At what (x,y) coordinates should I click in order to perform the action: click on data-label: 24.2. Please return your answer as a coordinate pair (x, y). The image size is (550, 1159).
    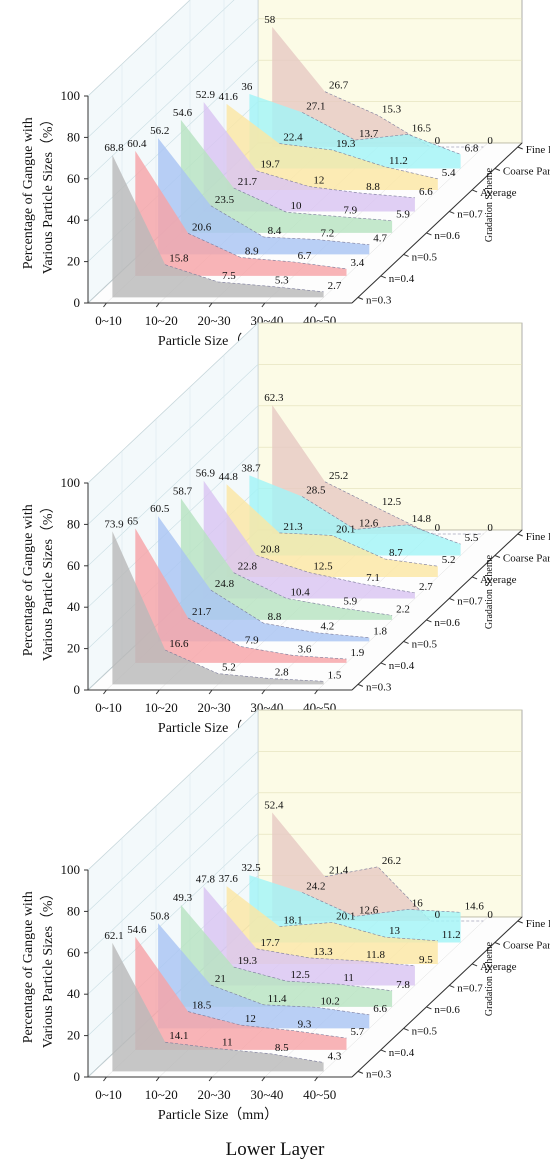
    Looking at the image, I should click on (315, 886).